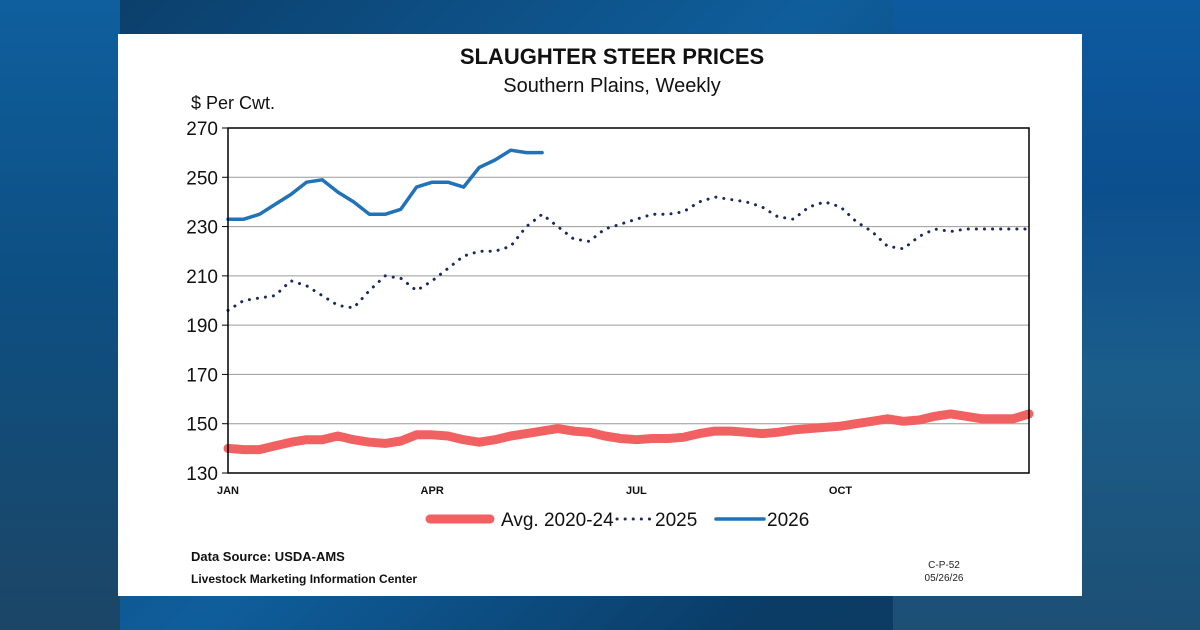 This screenshot has width=1200, height=630. What do you see at coordinates (788, 520) in the screenshot?
I see `legend-label: 2026` at bounding box center [788, 520].